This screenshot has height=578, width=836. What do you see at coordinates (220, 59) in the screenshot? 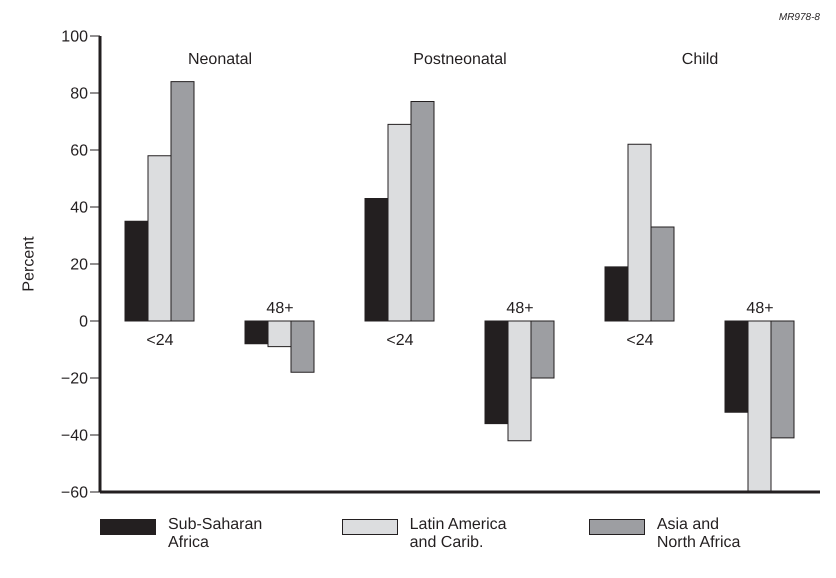
I see `annotation: Neonatal` at bounding box center [220, 59].